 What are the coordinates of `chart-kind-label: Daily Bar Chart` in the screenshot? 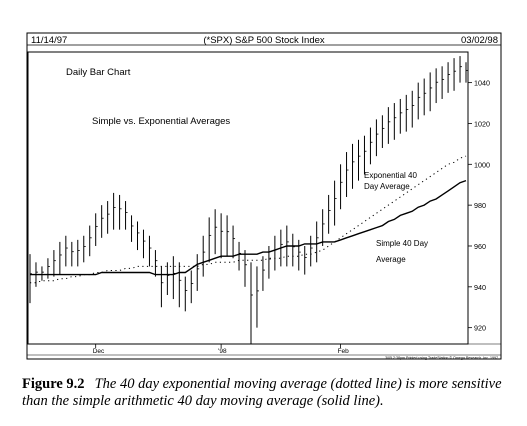 It's located at (98, 72).